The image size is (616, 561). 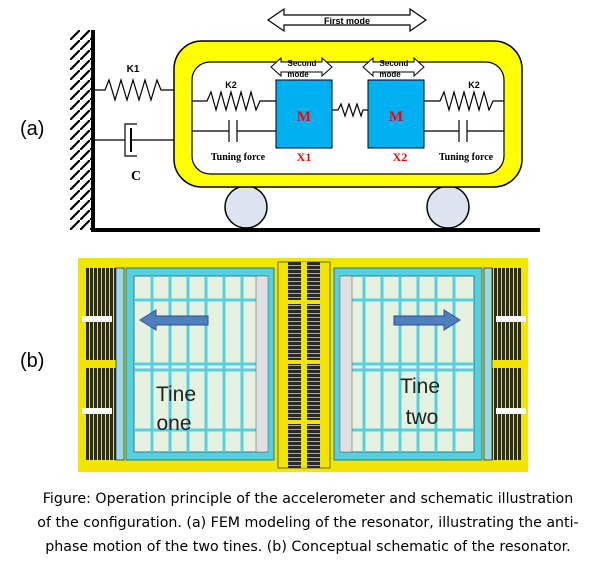 What do you see at coordinates (133, 90) in the screenshot?
I see `spring-k1` at bounding box center [133, 90].